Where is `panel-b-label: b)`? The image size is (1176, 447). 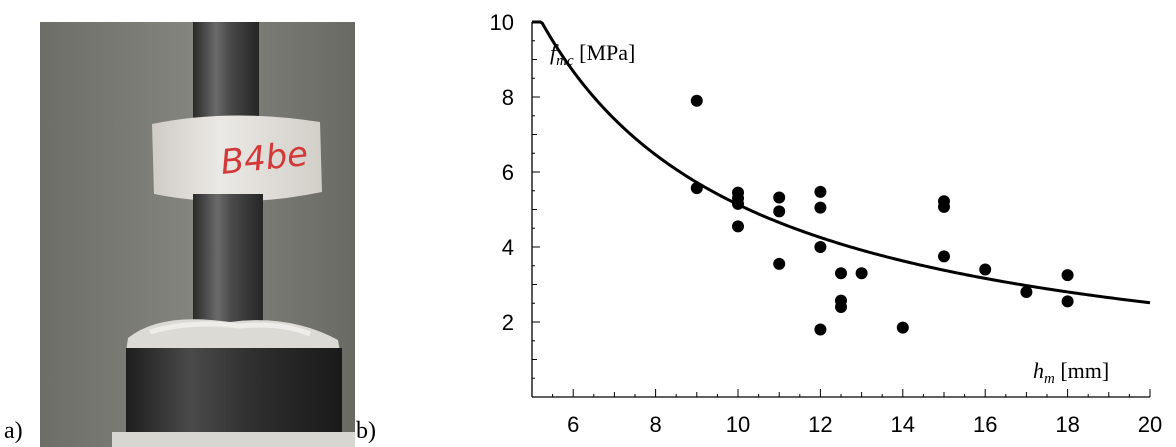
panel-b-label: b) is located at coordinates (366, 431).